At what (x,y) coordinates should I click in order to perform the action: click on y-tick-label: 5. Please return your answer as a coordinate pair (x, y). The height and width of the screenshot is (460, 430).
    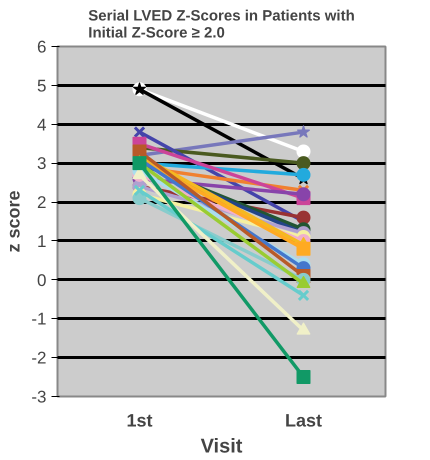
    Looking at the image, I should click on (42, 86).